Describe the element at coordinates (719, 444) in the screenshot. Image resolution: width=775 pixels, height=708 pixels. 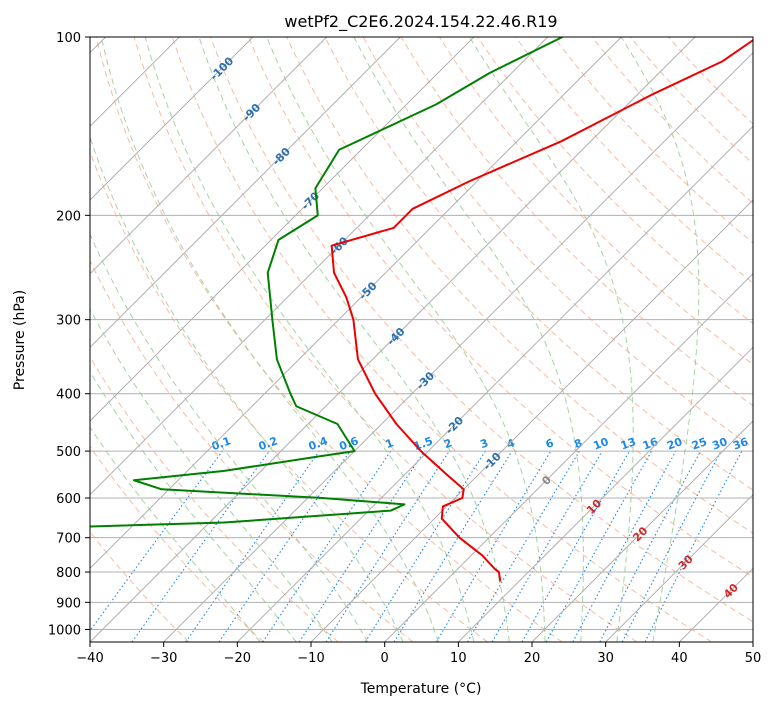
I see `mixing-ratio-label: 30` at that location.